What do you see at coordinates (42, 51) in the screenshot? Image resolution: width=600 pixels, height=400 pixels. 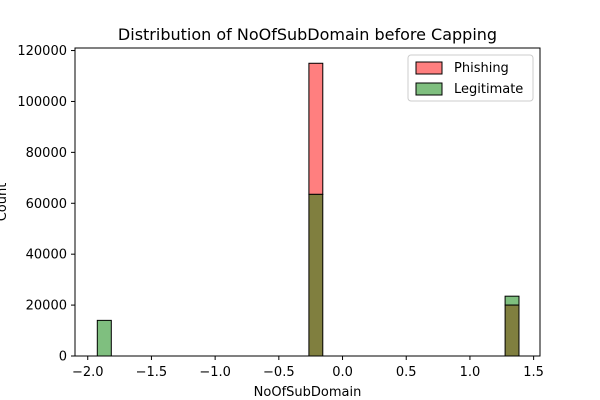 I see `y-tick-label: 120000` at bounding box center [42, 51].